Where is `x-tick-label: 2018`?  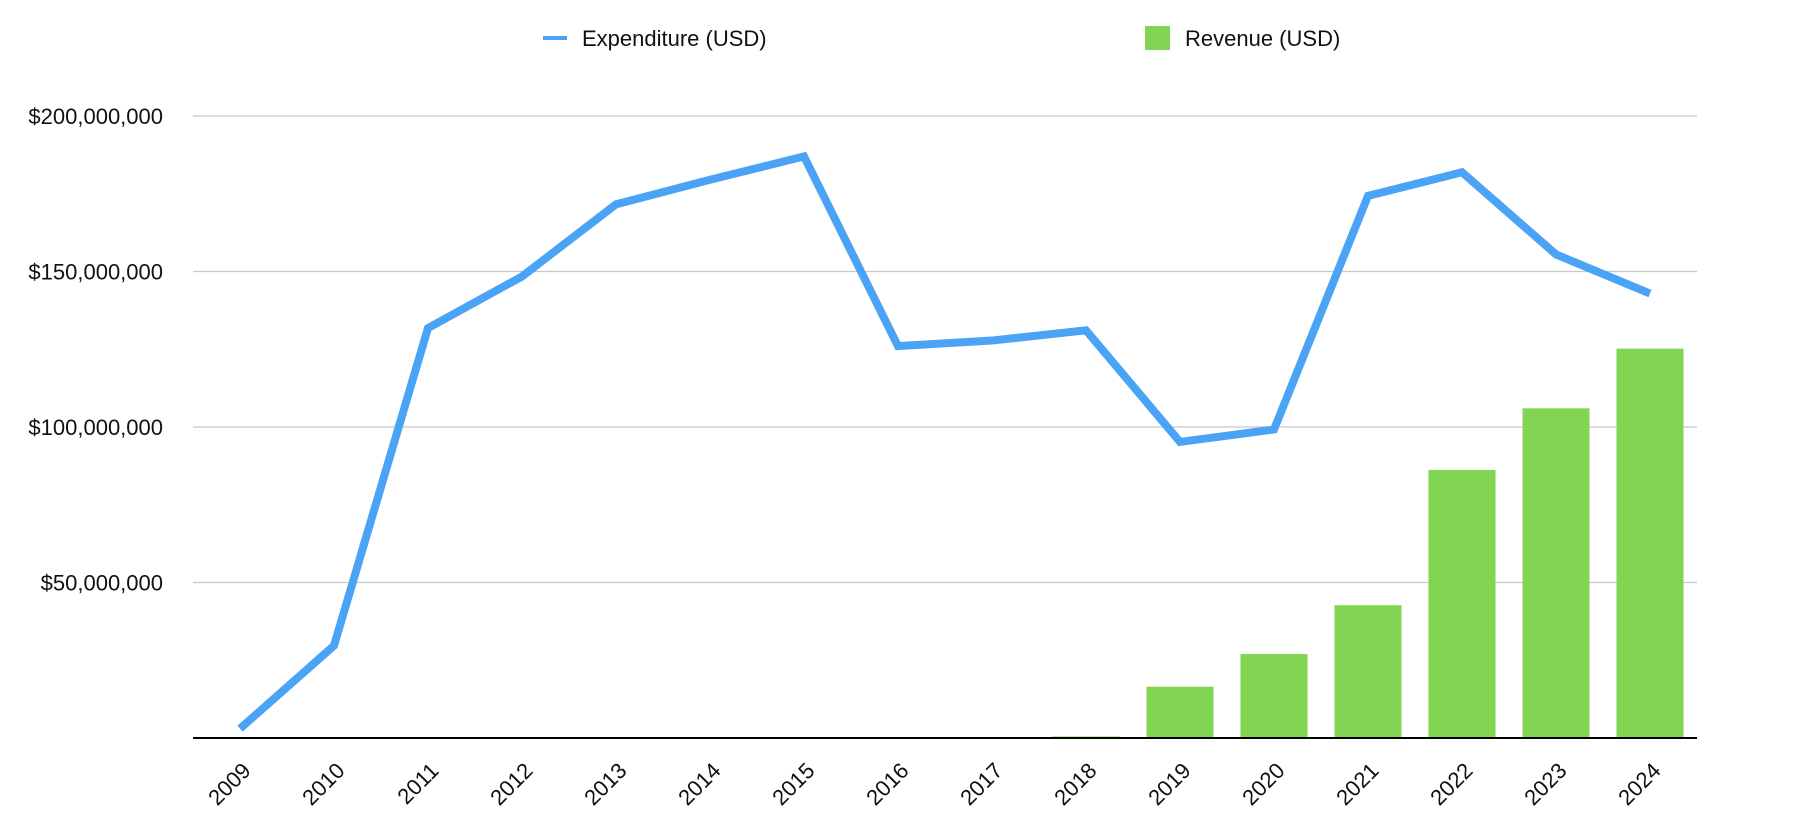
x-tick-label: 2018 is located at coordinates (1075, 784).